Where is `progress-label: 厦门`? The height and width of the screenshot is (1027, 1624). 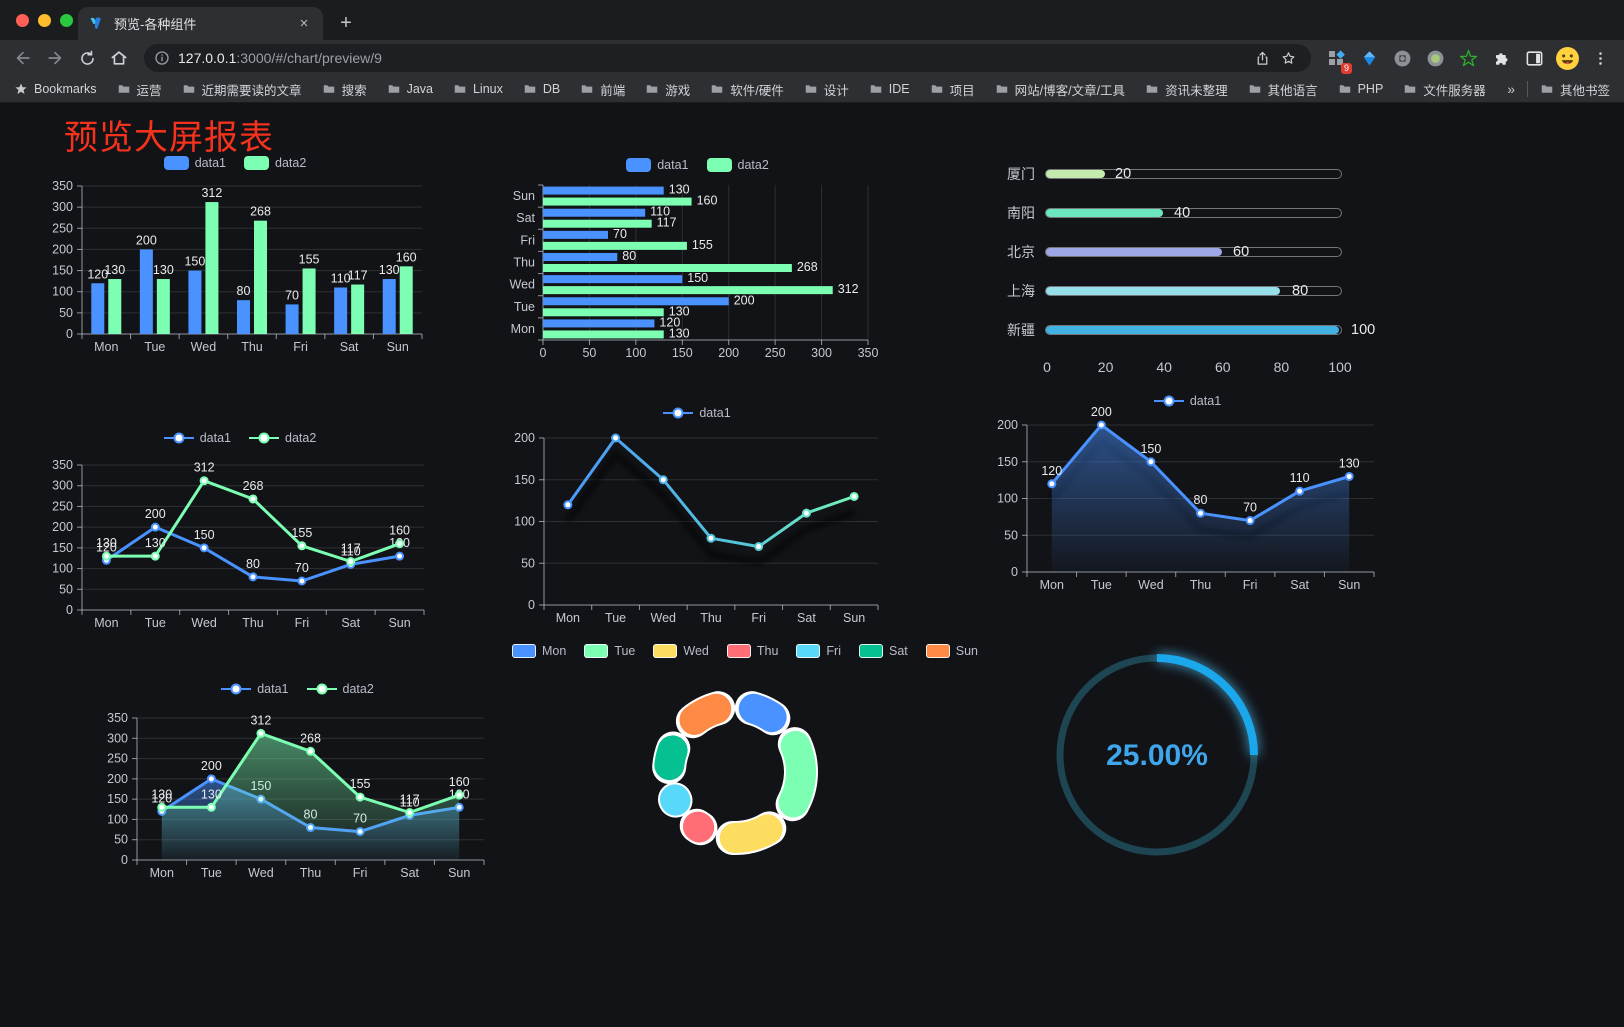 progress-label: 厦门 is located at coordinates (1021, 174).